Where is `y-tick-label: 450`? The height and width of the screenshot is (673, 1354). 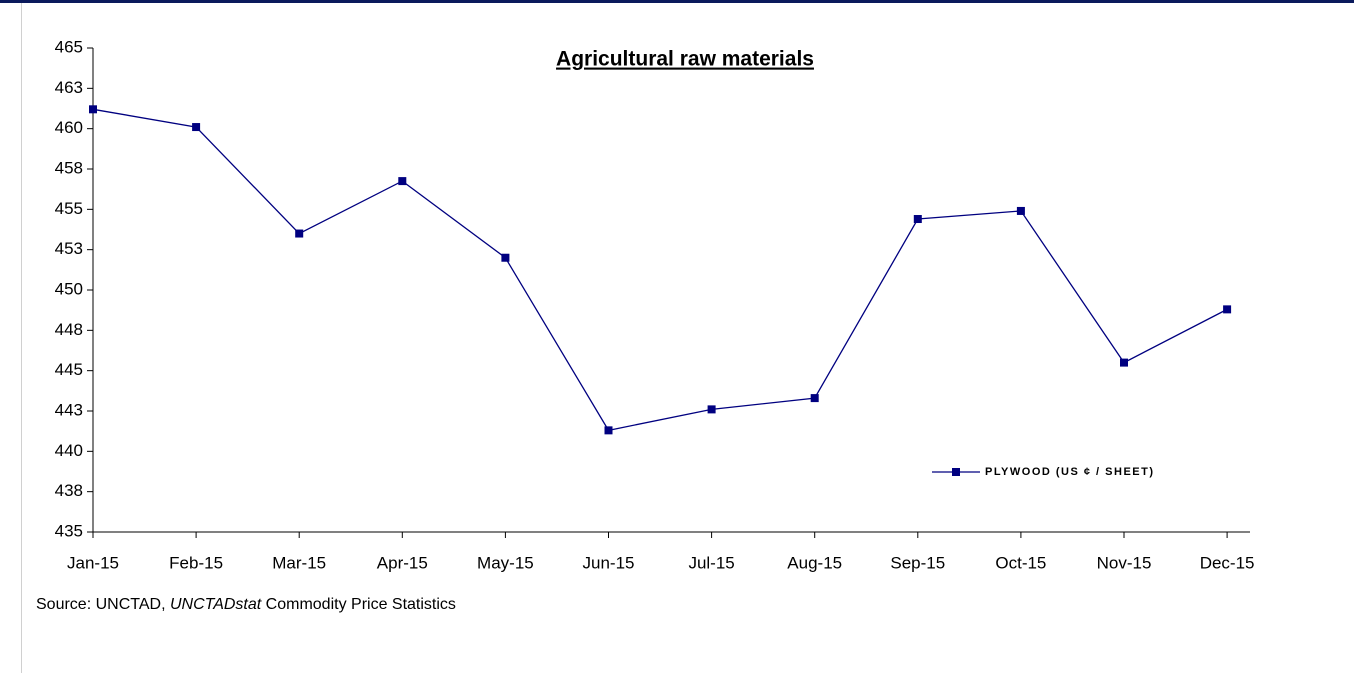 y-tick-label: 450 is located at coordinates (69, 288).